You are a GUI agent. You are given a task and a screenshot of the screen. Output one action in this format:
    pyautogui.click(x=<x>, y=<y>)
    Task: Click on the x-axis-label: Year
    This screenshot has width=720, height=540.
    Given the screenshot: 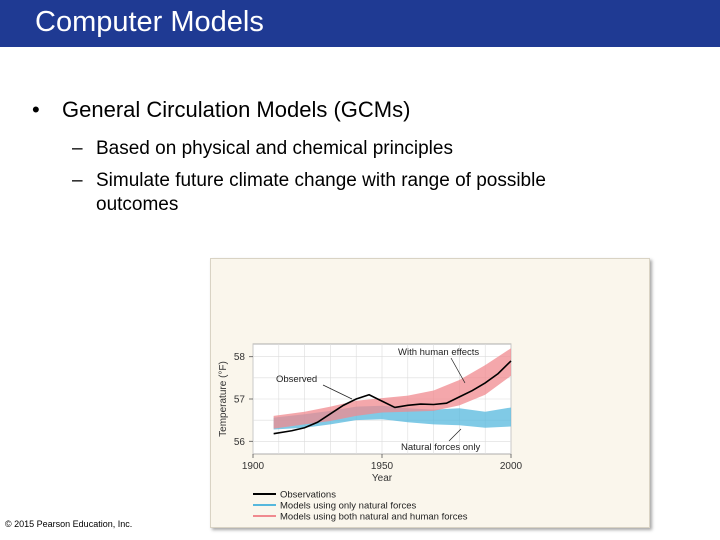 What is the action you would take?
    pyautogui.click(x=382, y=478)
    